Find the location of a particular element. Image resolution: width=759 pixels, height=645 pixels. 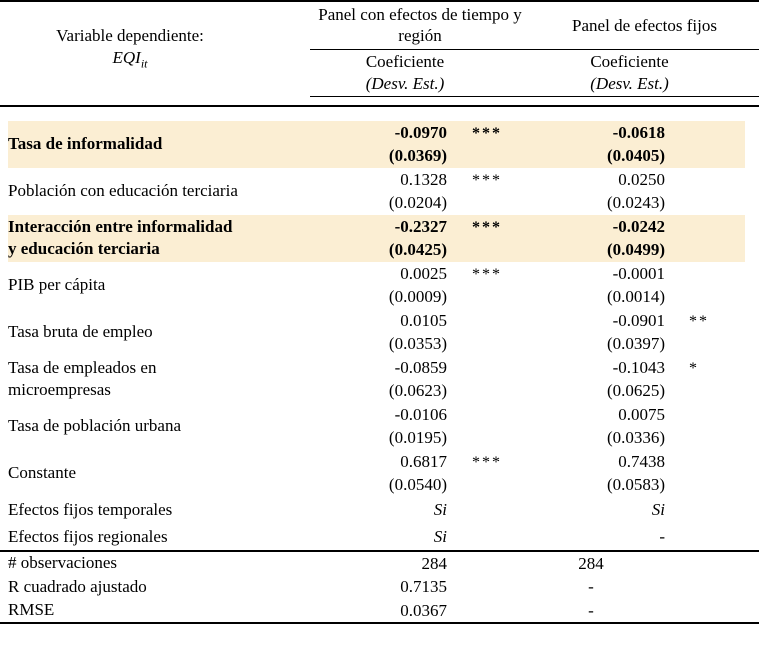

coef-panel-b: 0.7438 is located at coordinates (642, 461).